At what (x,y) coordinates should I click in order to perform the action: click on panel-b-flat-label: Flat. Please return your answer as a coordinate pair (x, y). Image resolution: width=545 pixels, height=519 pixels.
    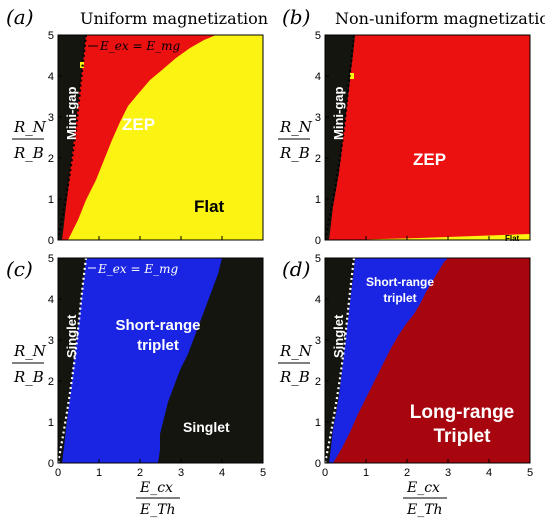
    Looking at the image, I should click on (512, 238).